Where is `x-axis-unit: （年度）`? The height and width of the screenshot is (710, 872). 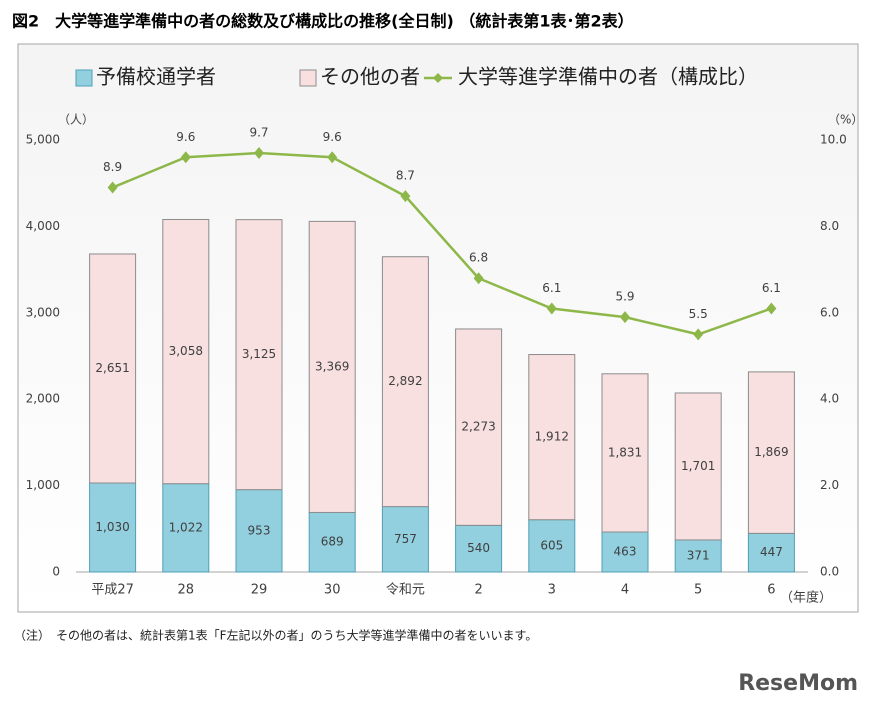 x-axis-unit: （年度） is located at coordinates (806, 598).